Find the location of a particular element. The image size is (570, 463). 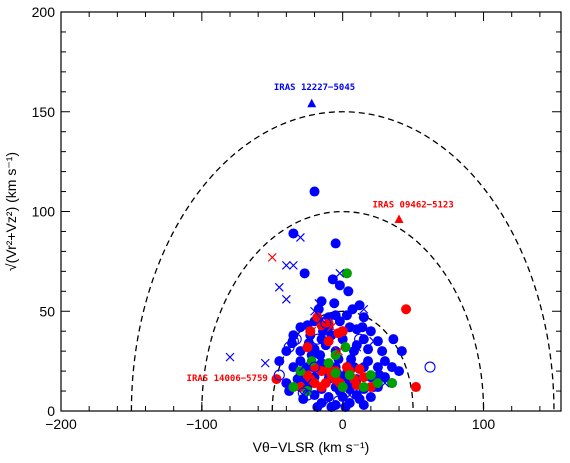

y-tick-label: 100 is located at coordinates (44, 212).